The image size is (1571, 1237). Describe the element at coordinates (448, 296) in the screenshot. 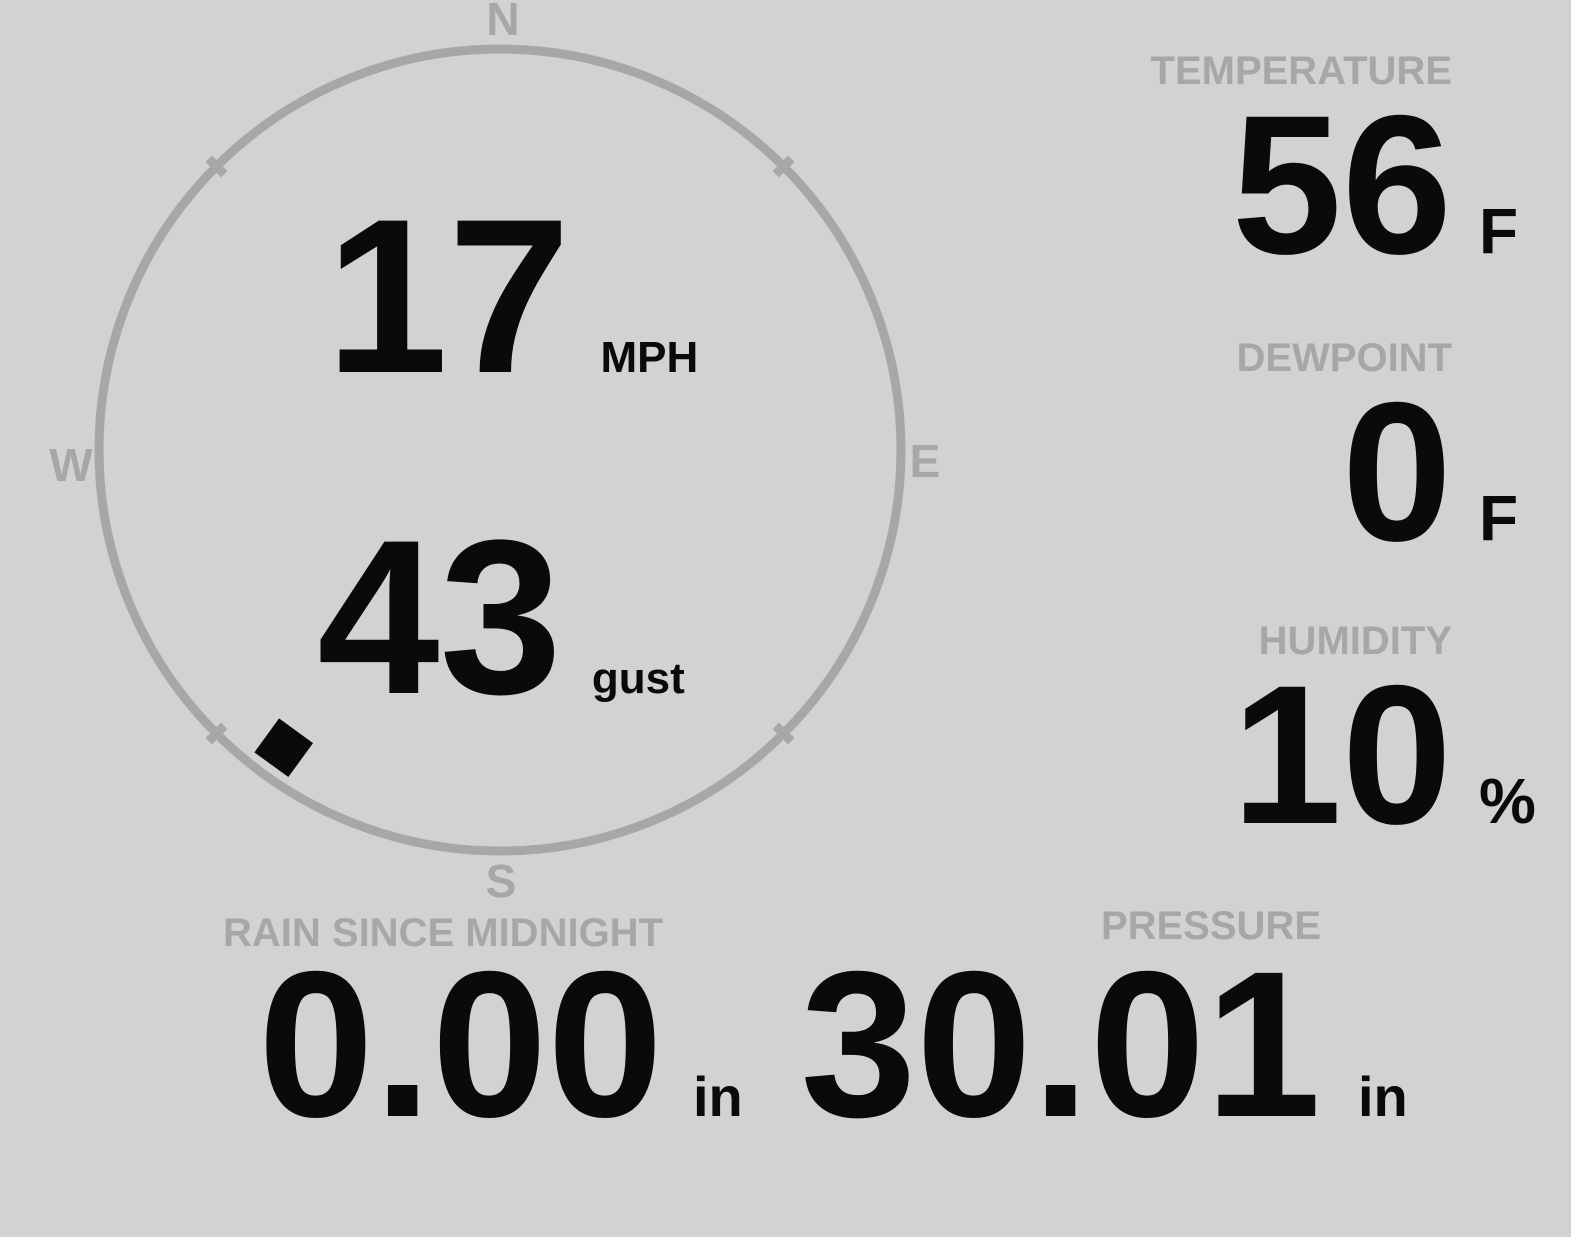

I see `wind-speed-value: 17` at that location.